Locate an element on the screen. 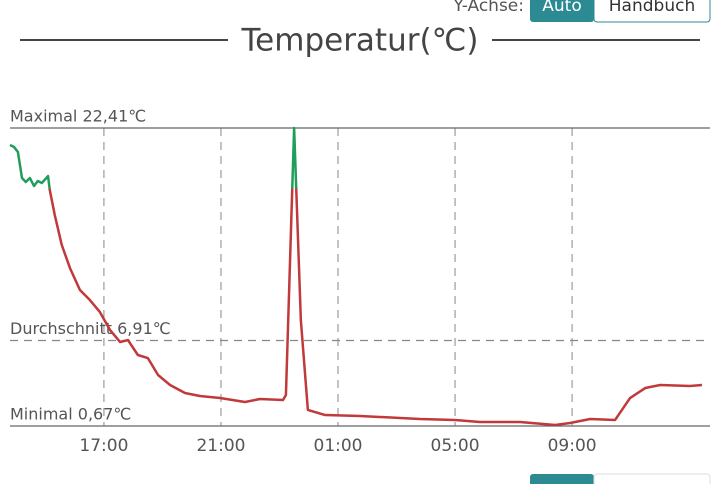 The height and width of the screenshot is (484, 720). x-tick-label: 17:00 is located at coordinates (103, 446).